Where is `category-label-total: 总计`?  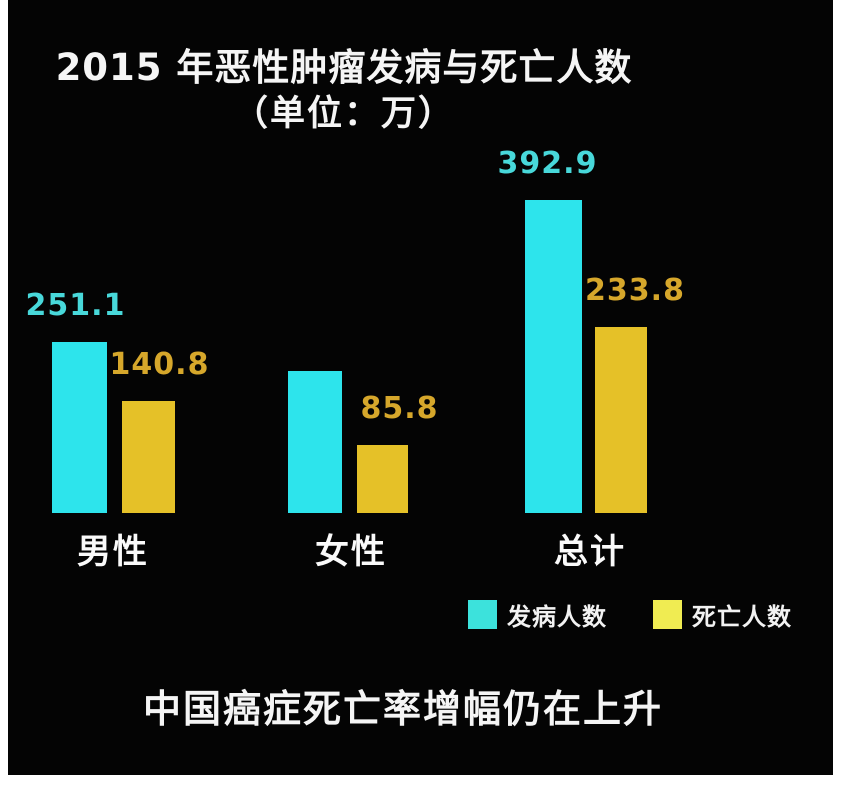 category-label-total: 总计 is located at coordinates (590, 552).